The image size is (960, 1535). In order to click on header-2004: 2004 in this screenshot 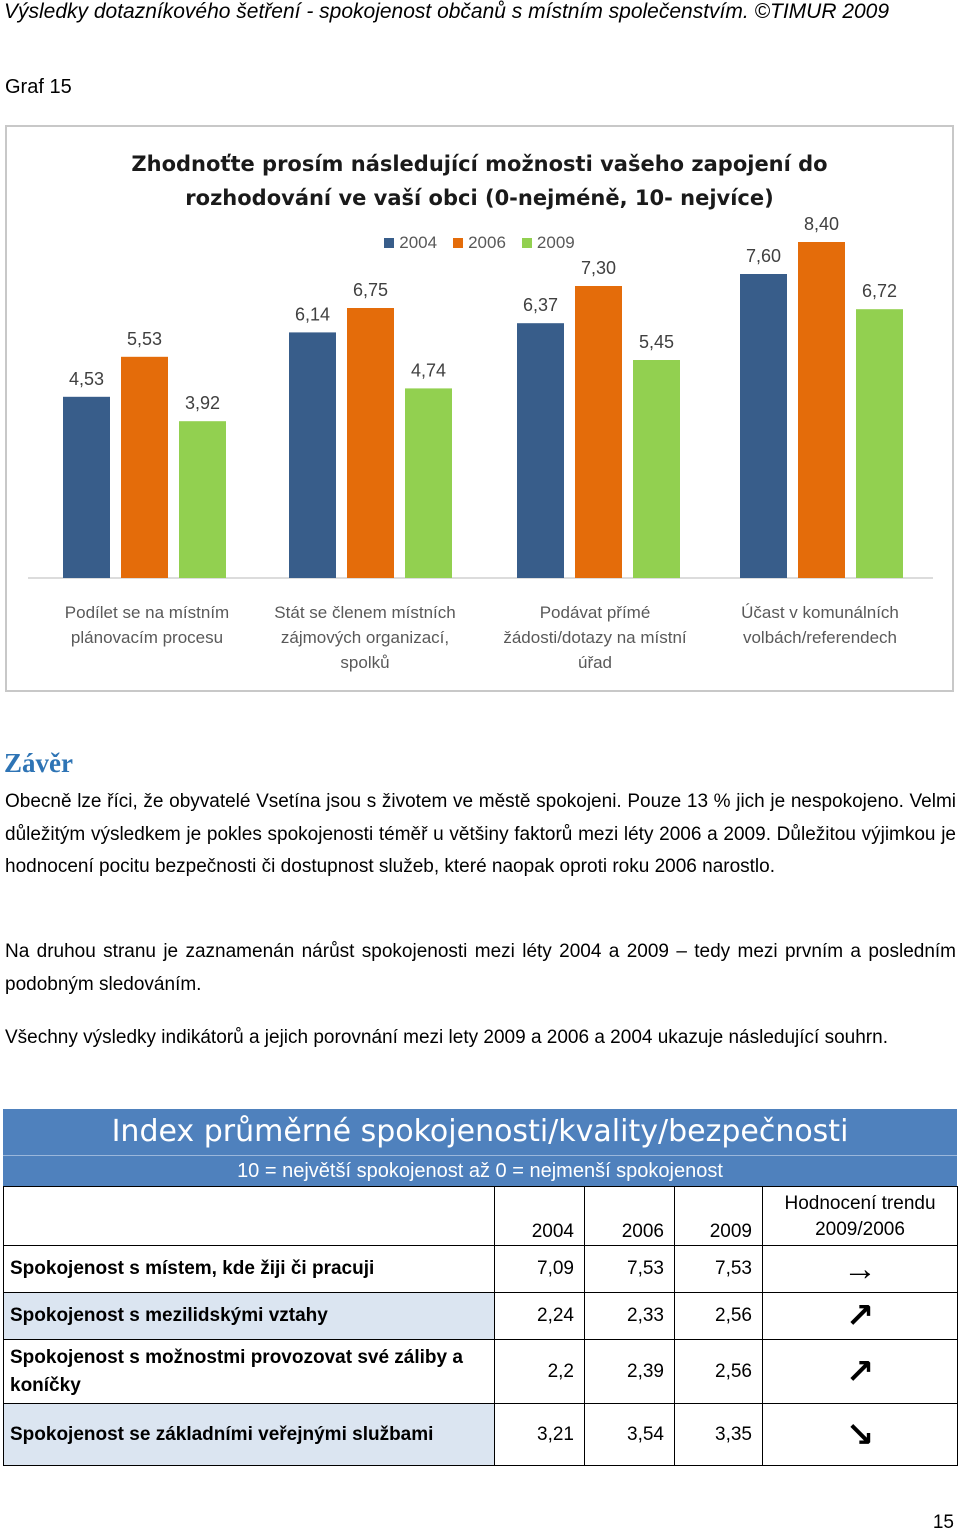, I will do `click(539, 1216)`.